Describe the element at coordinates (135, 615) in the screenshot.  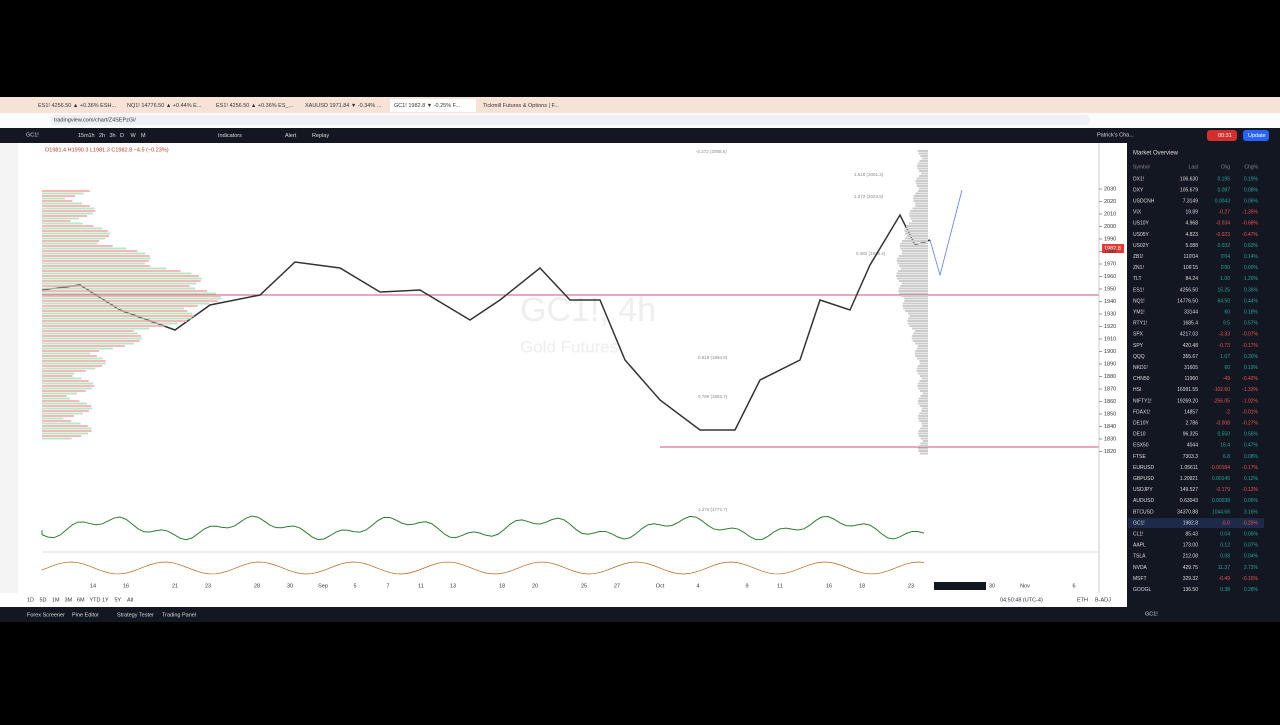
I see `bottom-tab: Strategy Tester` at that location.